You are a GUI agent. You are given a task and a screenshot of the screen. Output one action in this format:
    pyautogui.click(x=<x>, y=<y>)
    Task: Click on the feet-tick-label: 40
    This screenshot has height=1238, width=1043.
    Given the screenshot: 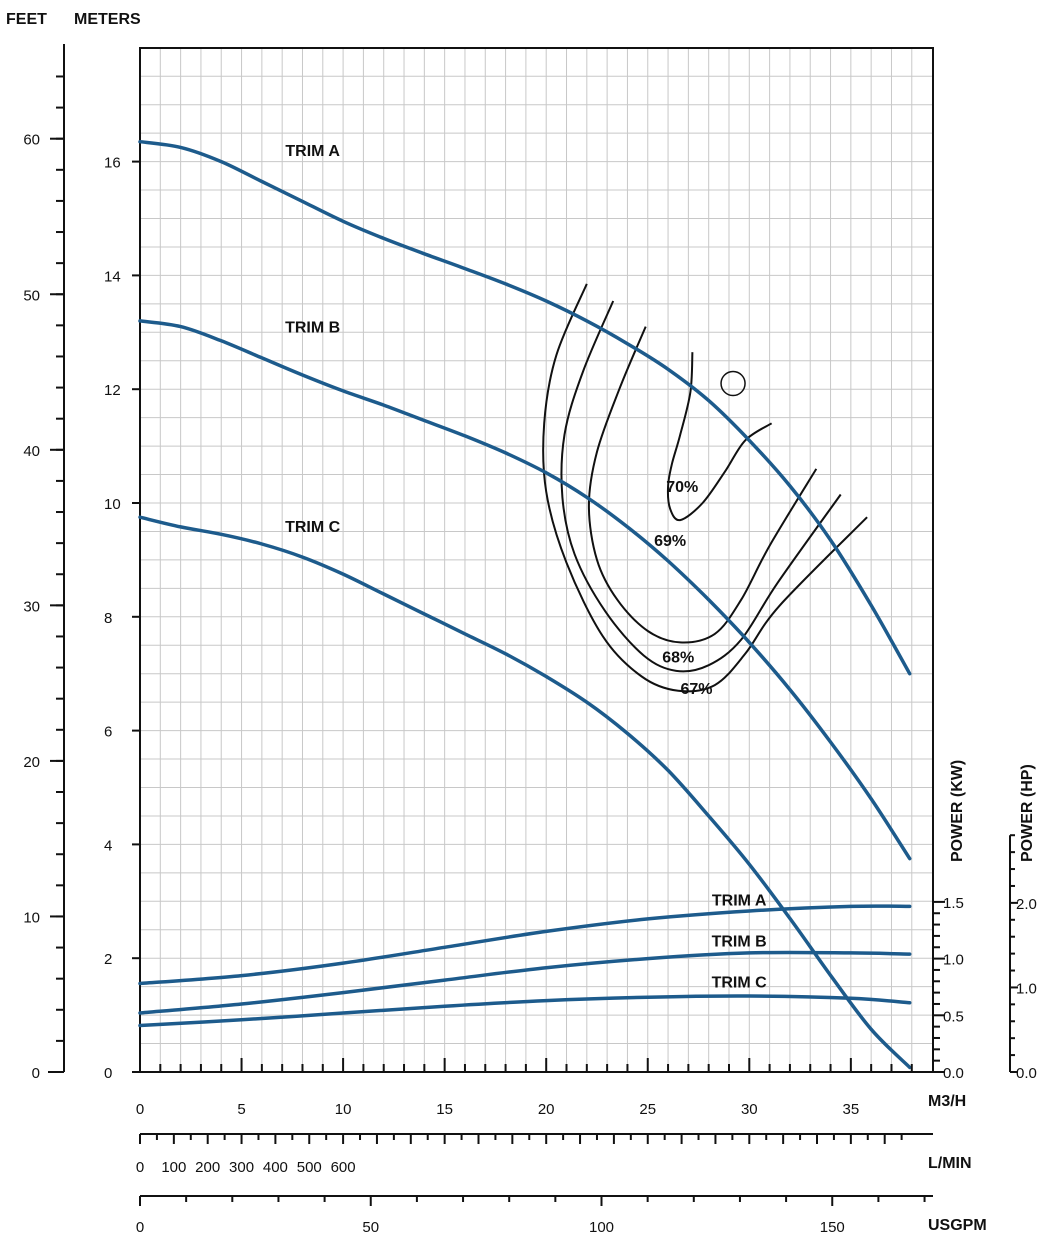 What is the action you would take?
    pyautogui.click(x=31, y=451)
    